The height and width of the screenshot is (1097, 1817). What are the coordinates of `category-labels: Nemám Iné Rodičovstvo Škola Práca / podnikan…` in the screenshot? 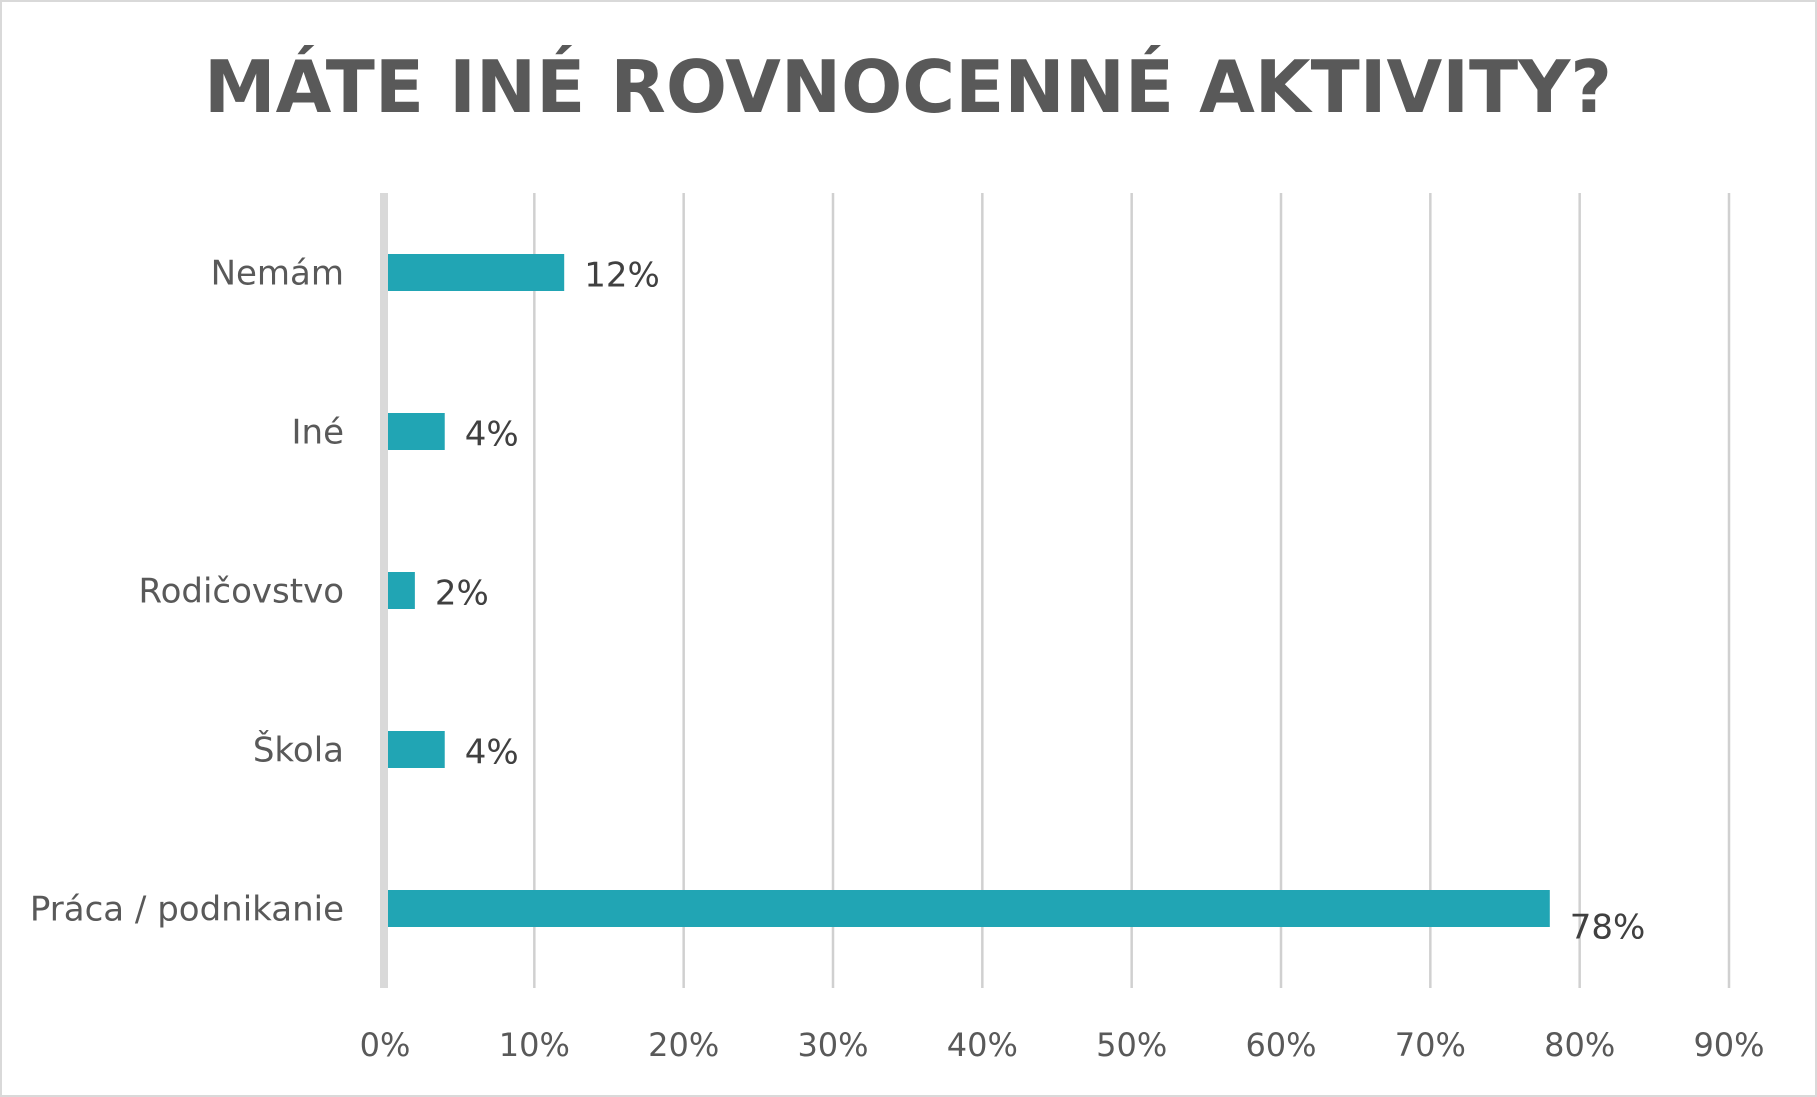 It's located at (187, 592).